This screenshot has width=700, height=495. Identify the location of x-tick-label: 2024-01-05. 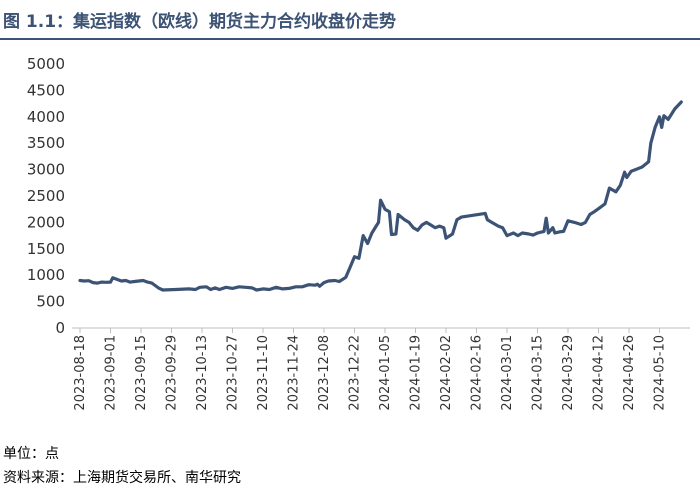
(385, 373).